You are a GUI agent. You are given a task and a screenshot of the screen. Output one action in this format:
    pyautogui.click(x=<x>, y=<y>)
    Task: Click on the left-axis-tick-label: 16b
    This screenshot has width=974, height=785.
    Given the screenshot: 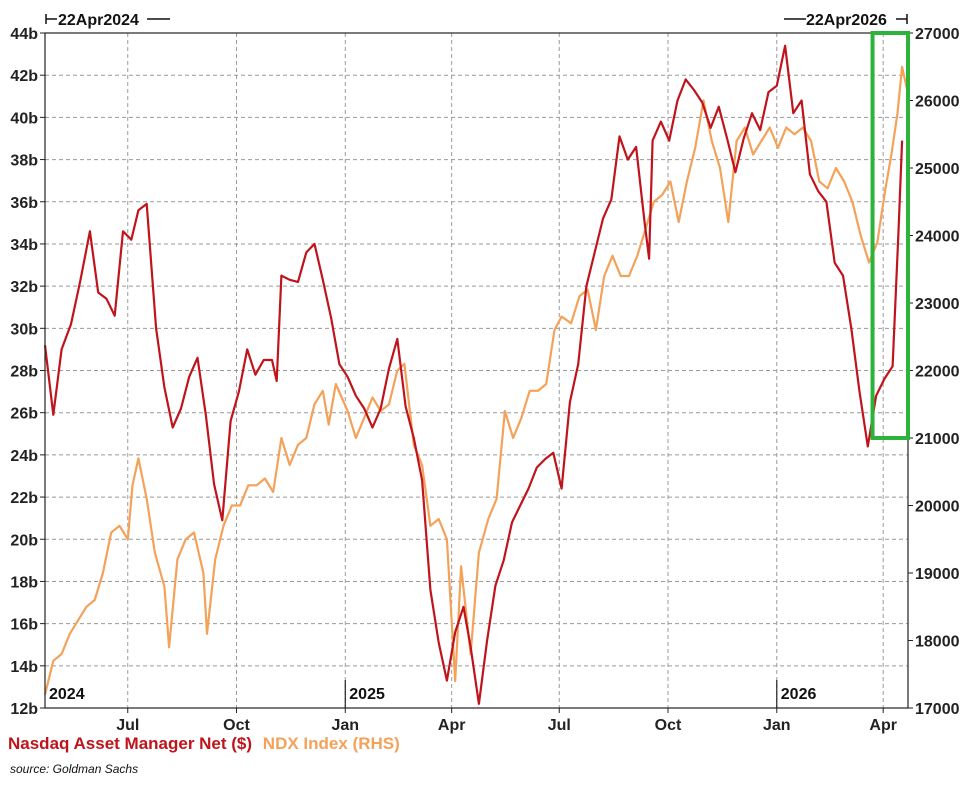 What is the action you would take?
    pyautogui.click(x=24, y=625)
    